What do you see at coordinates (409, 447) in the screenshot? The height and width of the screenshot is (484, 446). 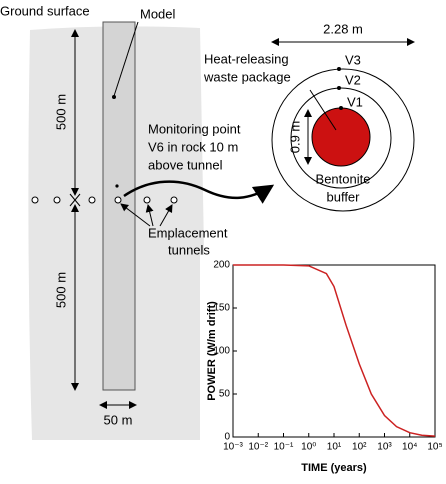 I see `x-tick-label: 10⁴` at bounding box center [409, 447].